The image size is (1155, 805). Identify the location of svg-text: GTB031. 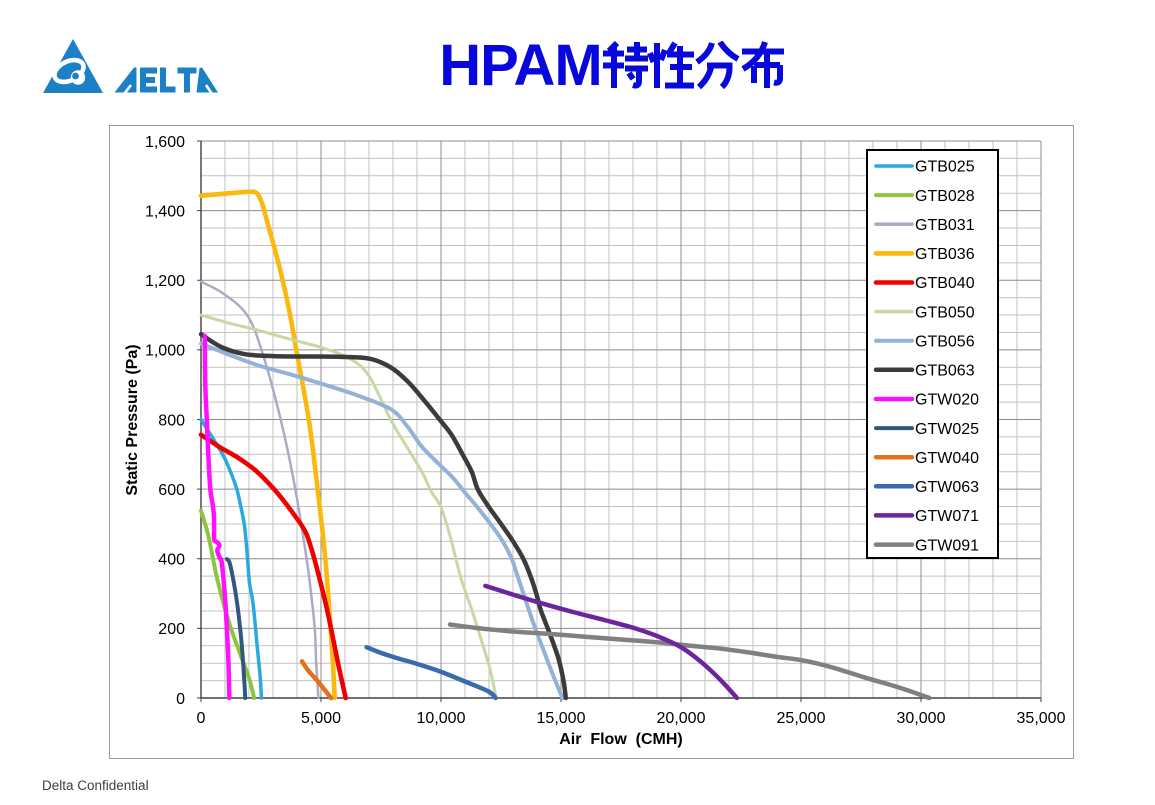
(945, 225).